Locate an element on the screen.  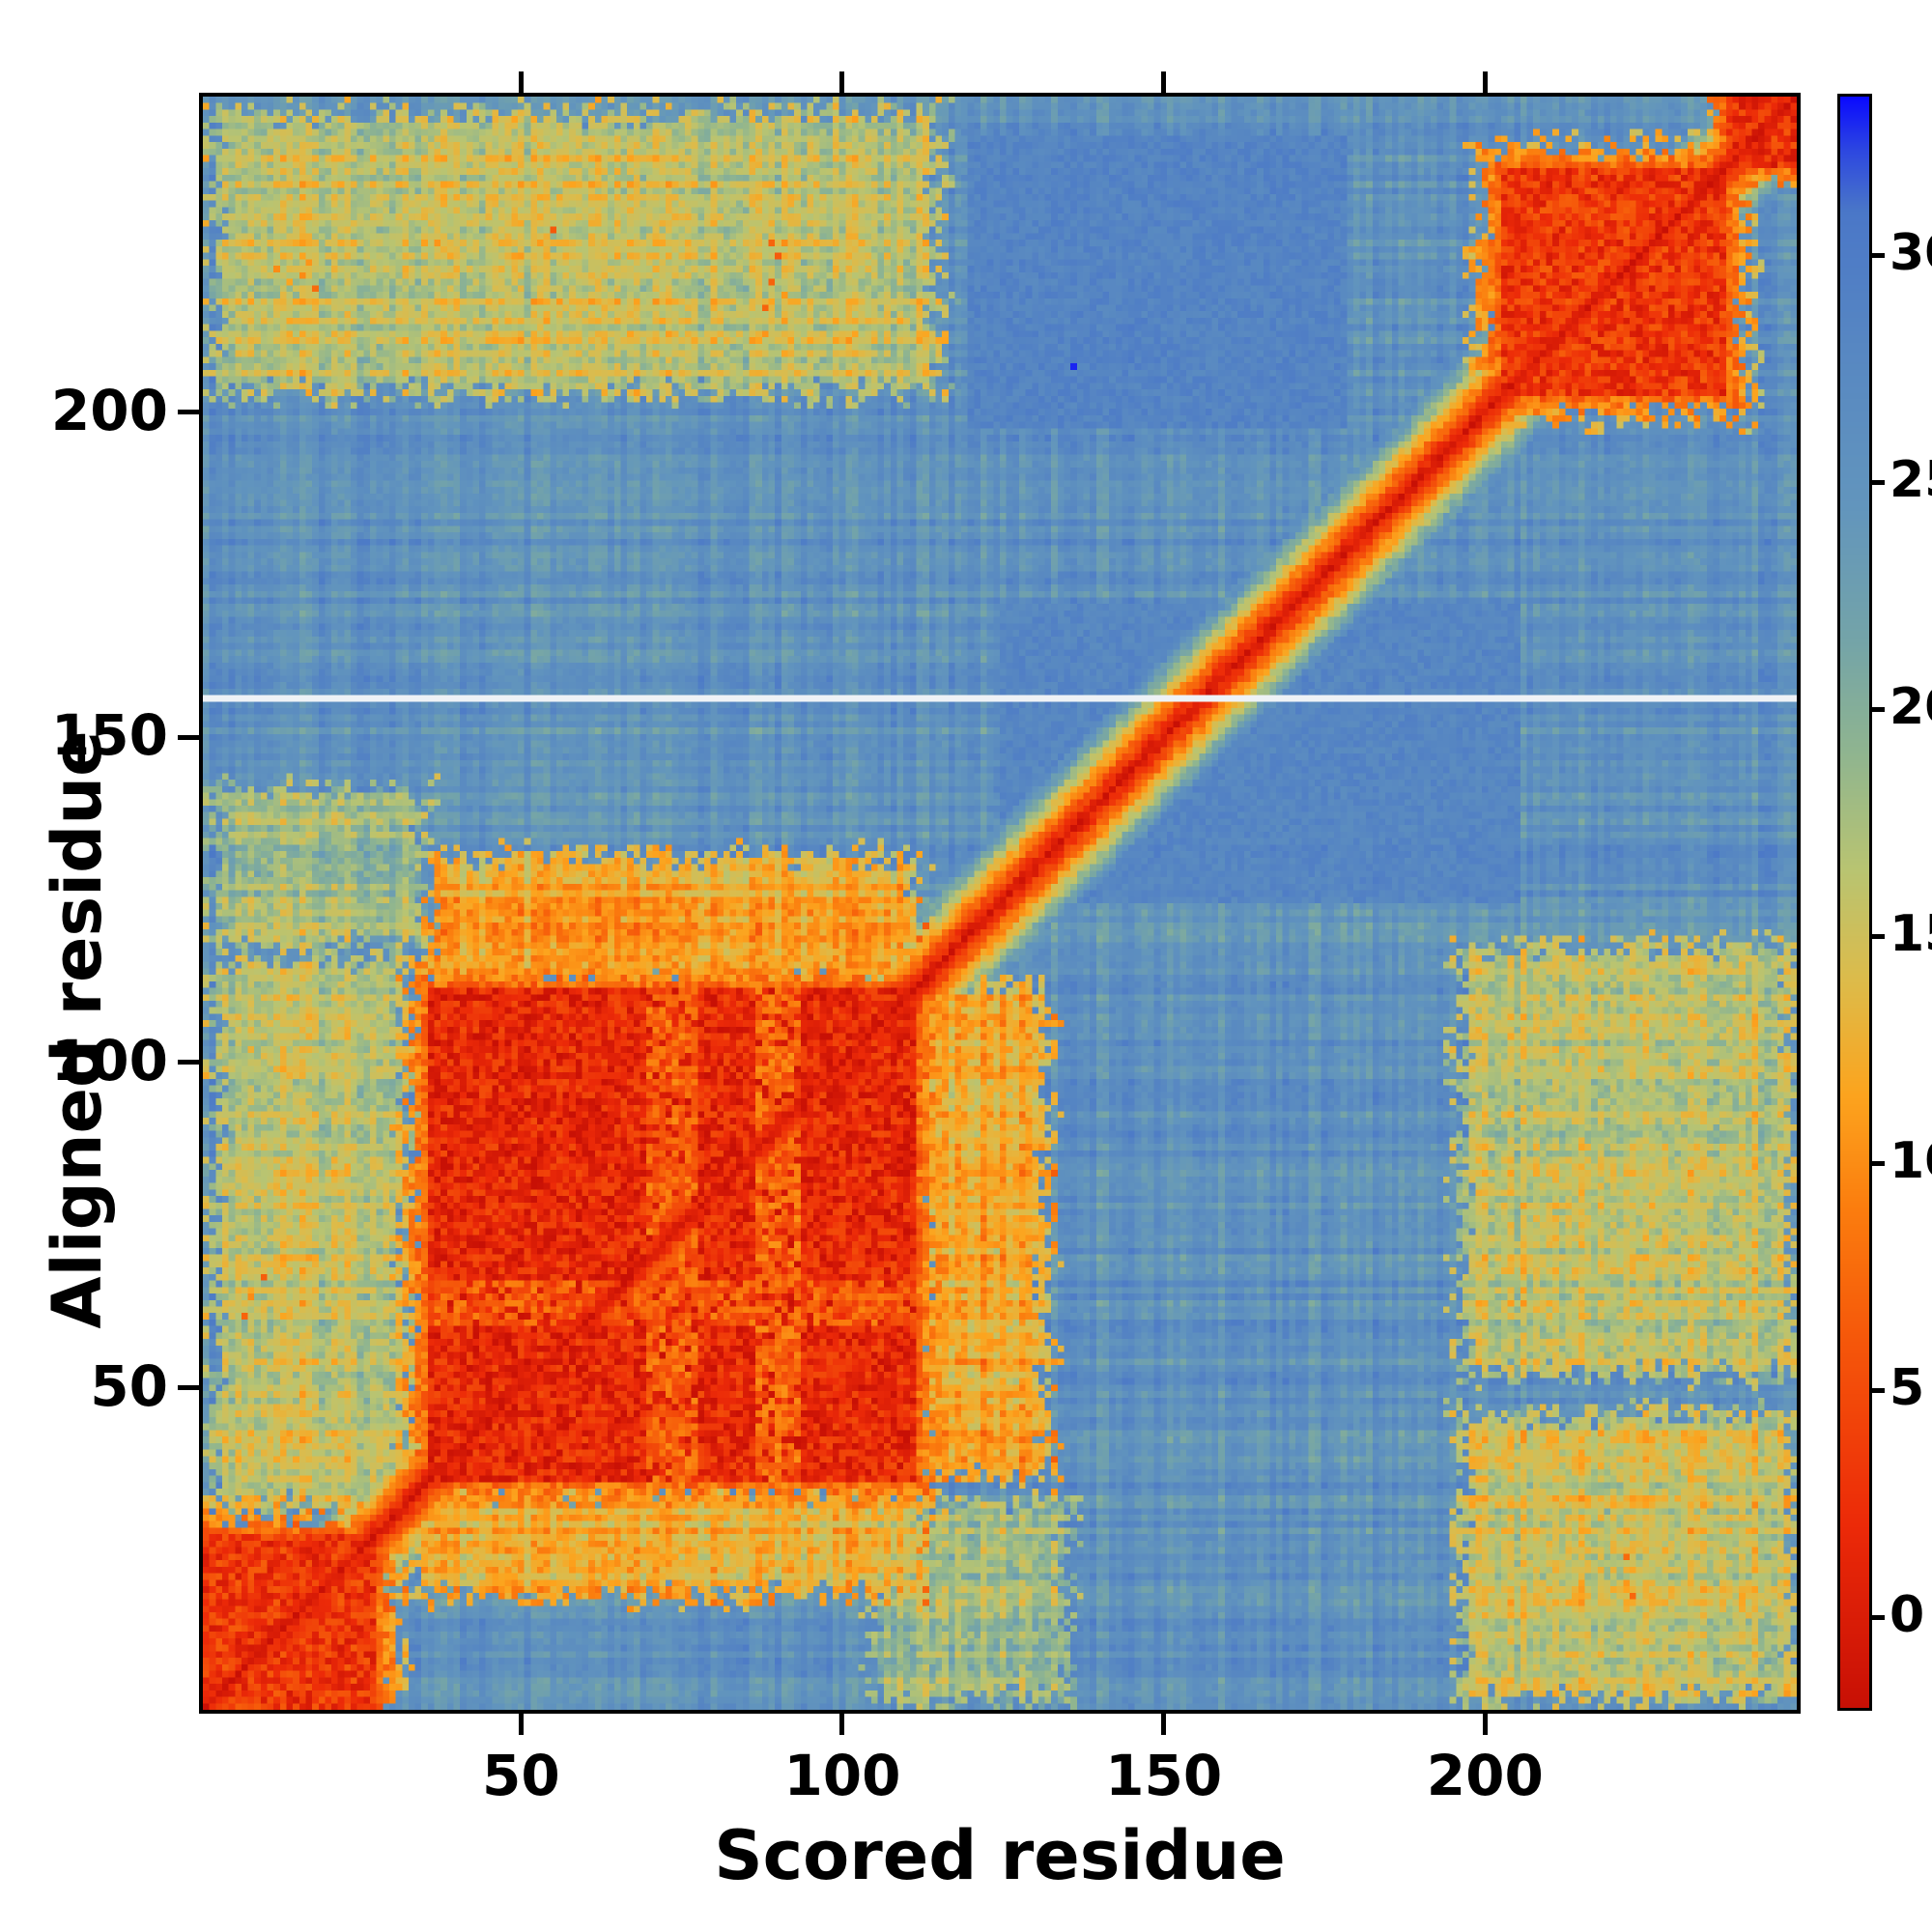
x-axis-title: Scored residue is located at coordinates (1000, 1855).